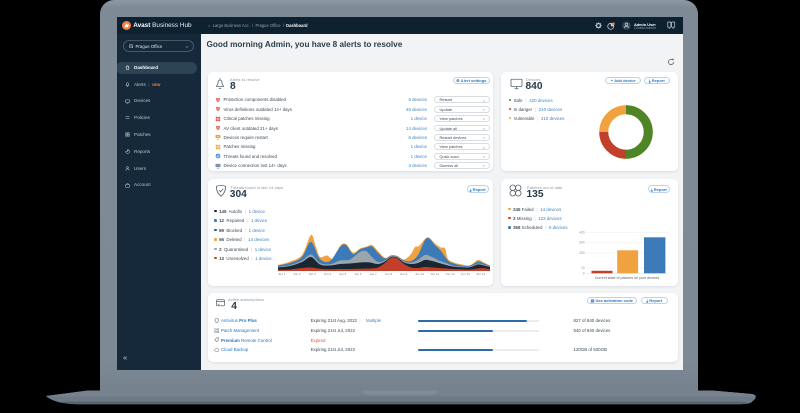  Describe the element at coordinates (582, 253) in the screenshot. I see `svg-text: 200` at that location.